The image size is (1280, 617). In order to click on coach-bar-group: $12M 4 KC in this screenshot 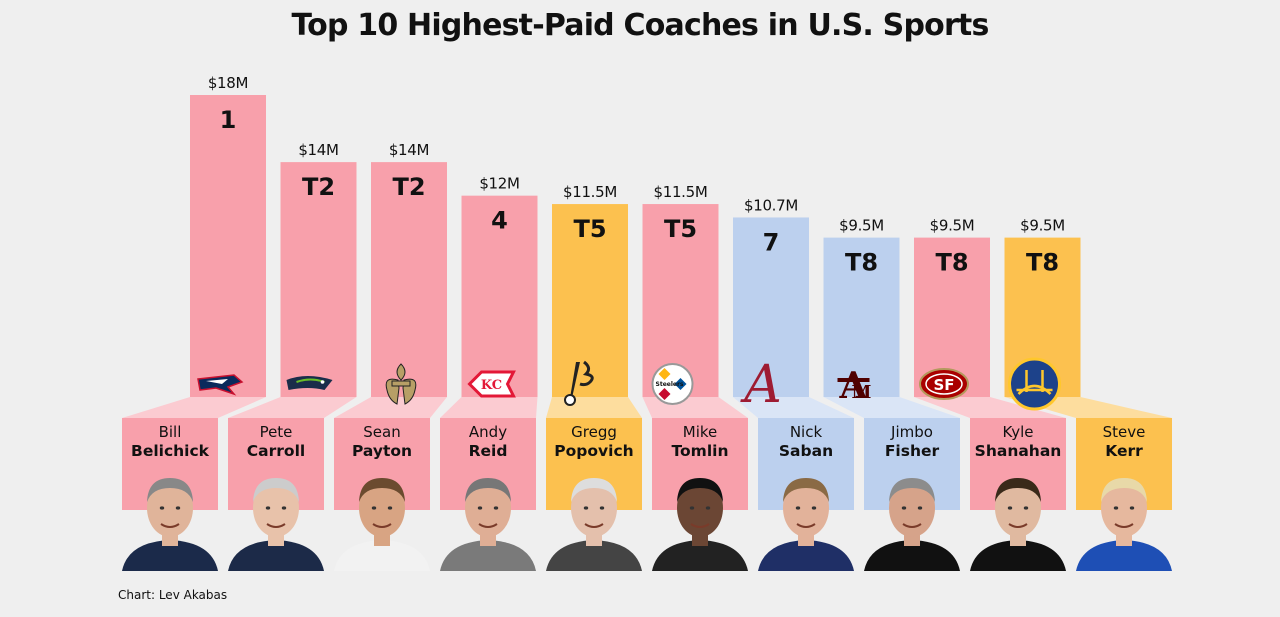, I will do `click(489, 342)`.